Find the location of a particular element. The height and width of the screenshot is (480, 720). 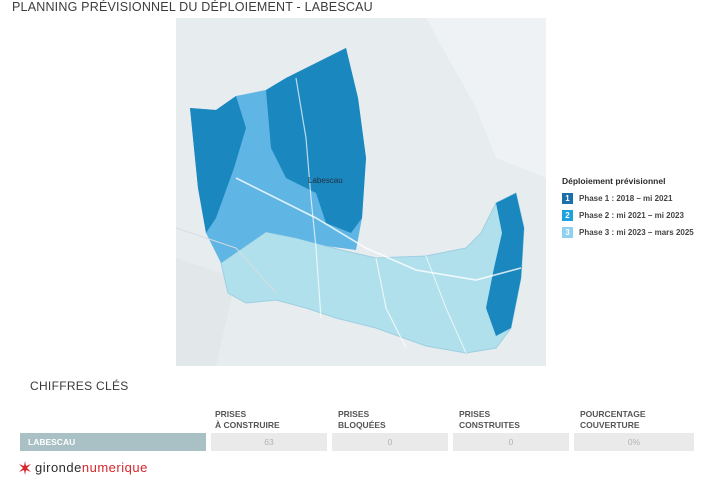

legend-number-badge: 2 is located at coordinates (567, 215).